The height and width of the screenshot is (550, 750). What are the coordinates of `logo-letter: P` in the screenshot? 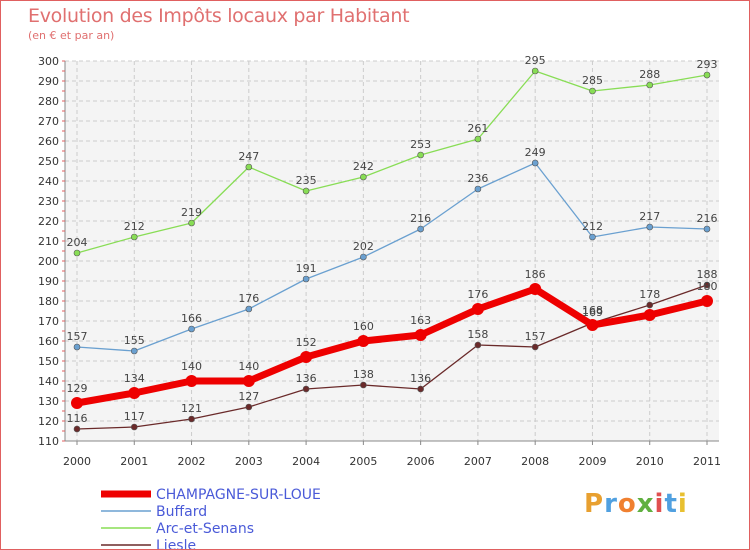 It's located at (594, 504).